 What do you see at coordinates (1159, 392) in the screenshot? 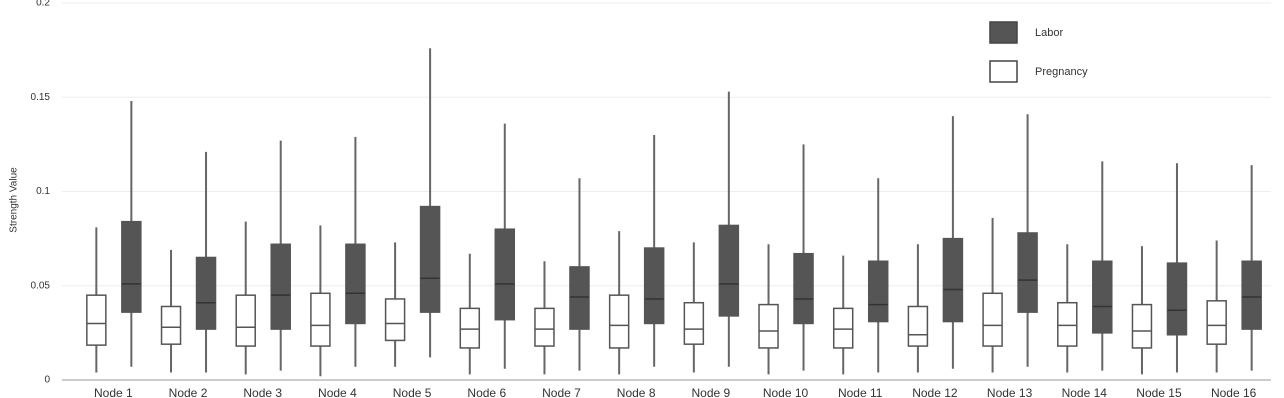
I see `x-tick-label: Node 15` at bounding box center [1159, 392].